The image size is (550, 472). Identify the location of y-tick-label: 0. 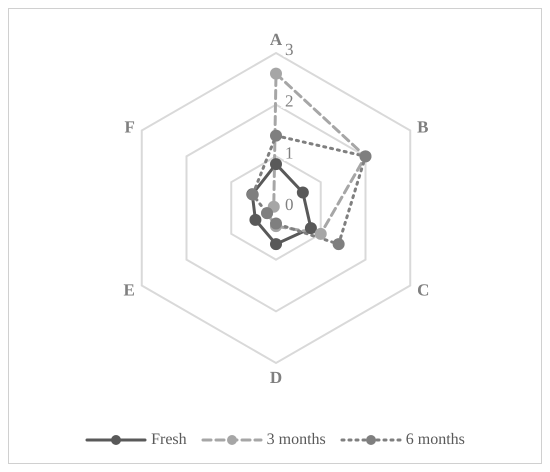
(289, 204).